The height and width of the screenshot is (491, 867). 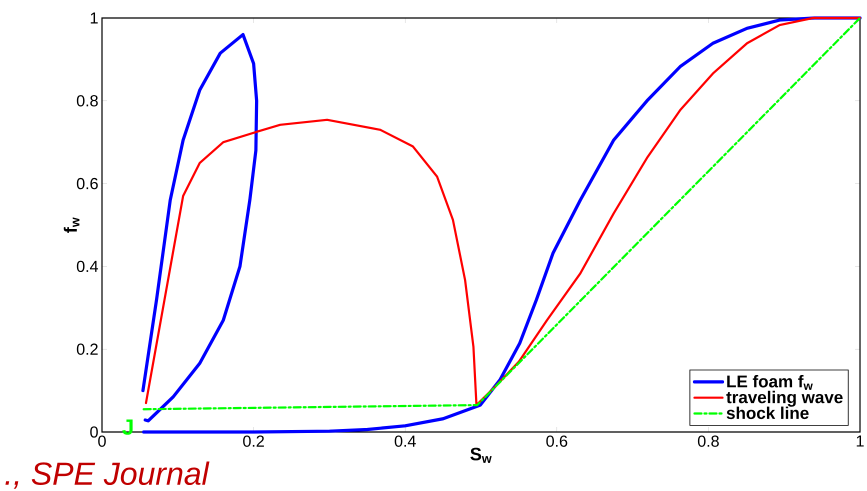 What do you see at coordinates (253, 441) in the screenshot?
I see `x-tick-label: 0.2` at bounding box center [253, 441].